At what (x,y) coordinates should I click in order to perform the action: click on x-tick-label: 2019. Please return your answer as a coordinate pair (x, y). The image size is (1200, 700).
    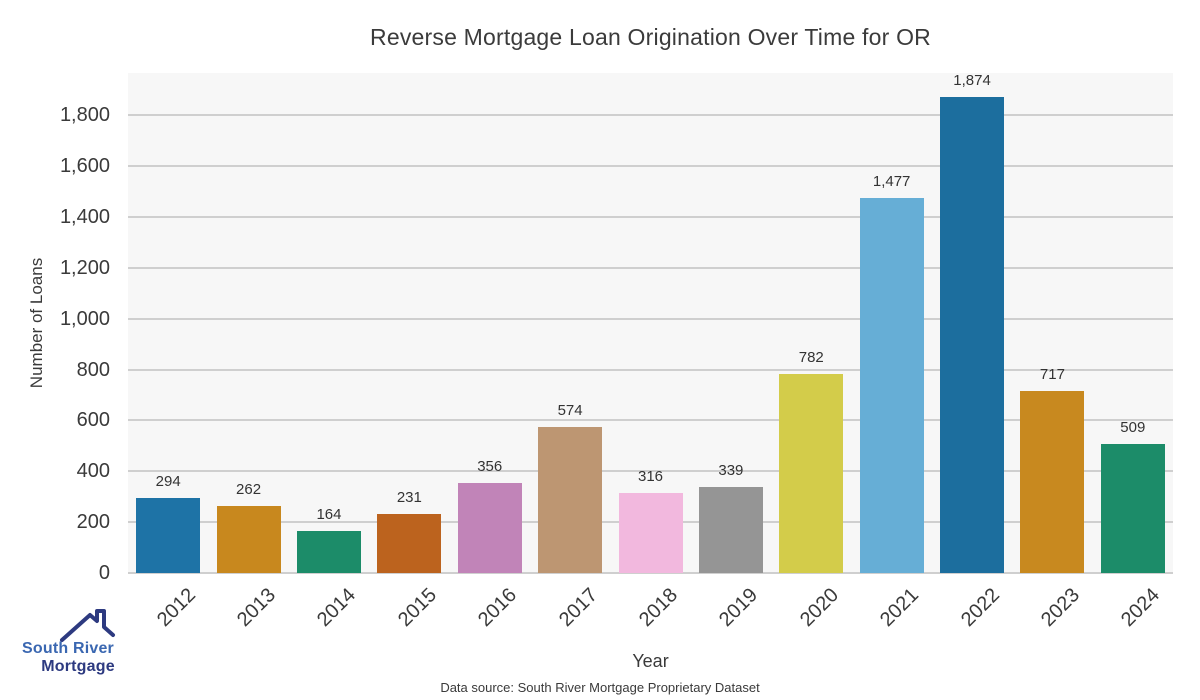
    Looking at the image, I should click on (739, 608).